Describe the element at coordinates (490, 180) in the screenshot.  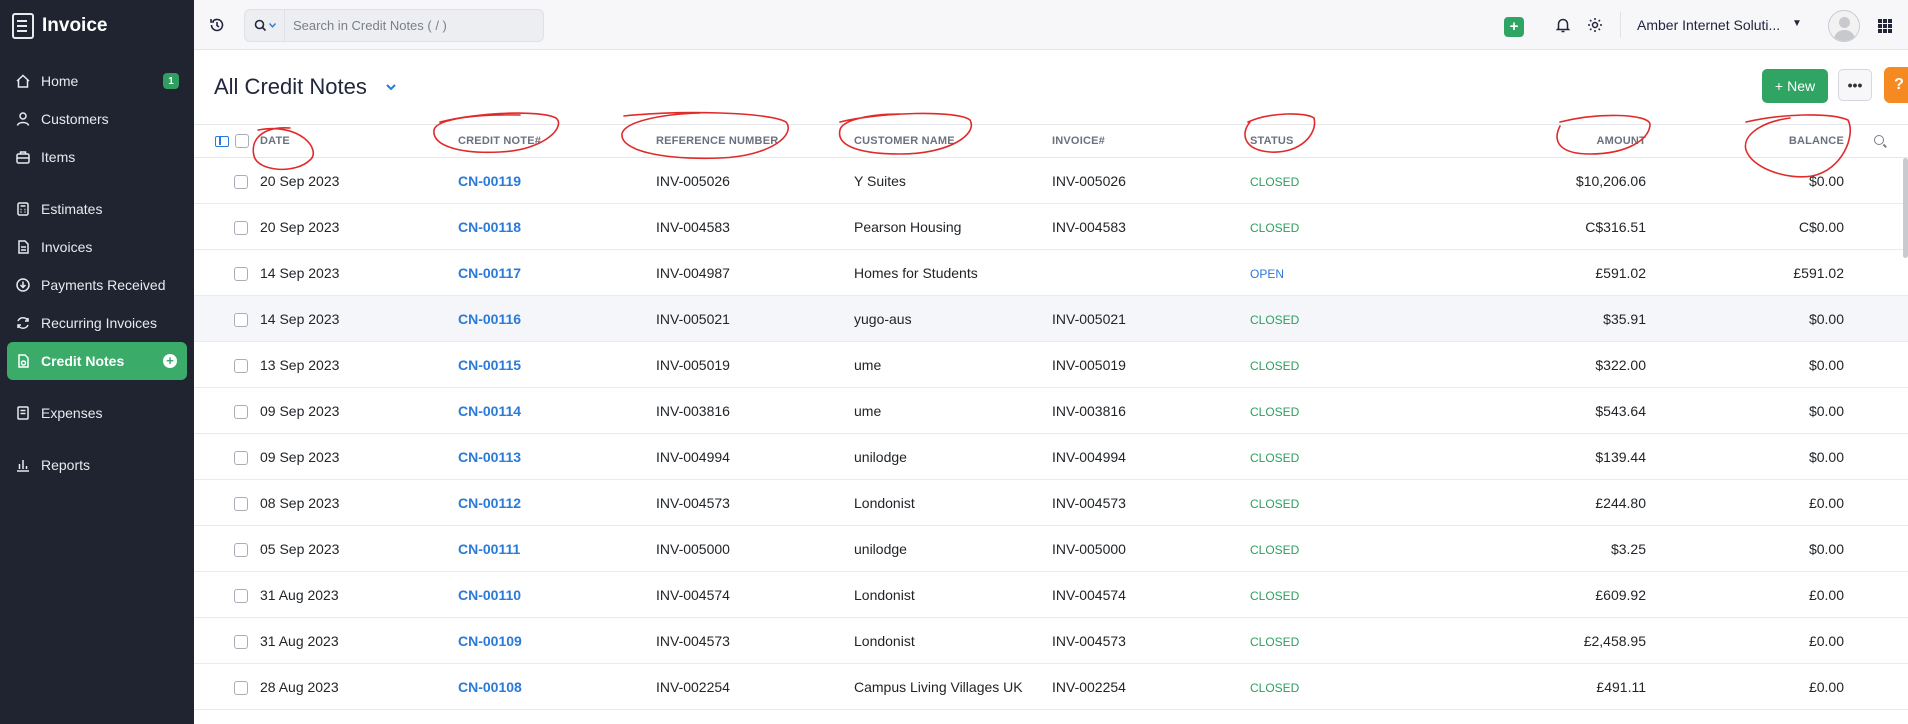
I see `cell-credit-note-text: CN-00119` at that location.